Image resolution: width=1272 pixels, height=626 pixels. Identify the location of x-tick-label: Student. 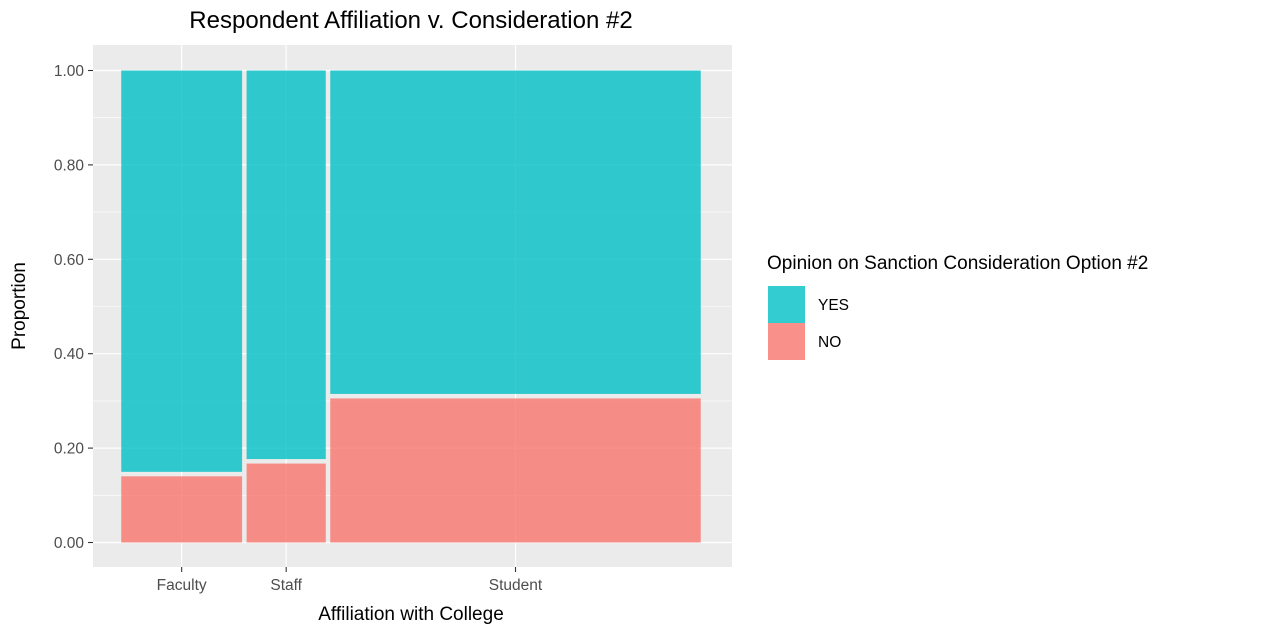
(516, 585).